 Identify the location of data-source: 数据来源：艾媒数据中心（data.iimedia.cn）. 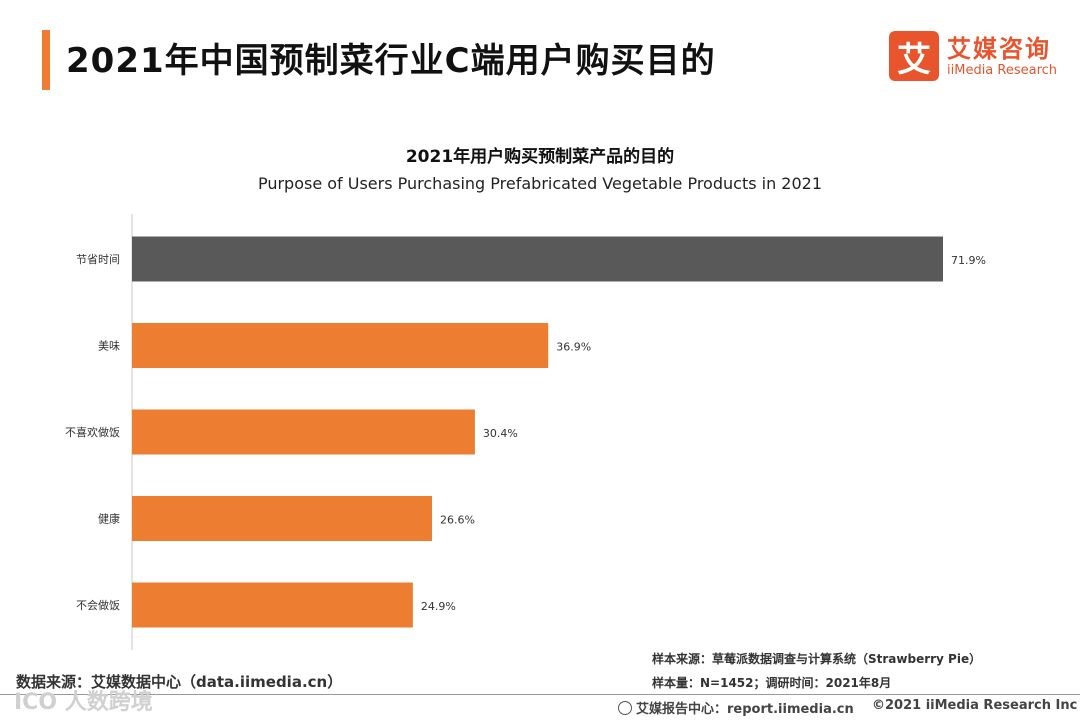
(179, 682).